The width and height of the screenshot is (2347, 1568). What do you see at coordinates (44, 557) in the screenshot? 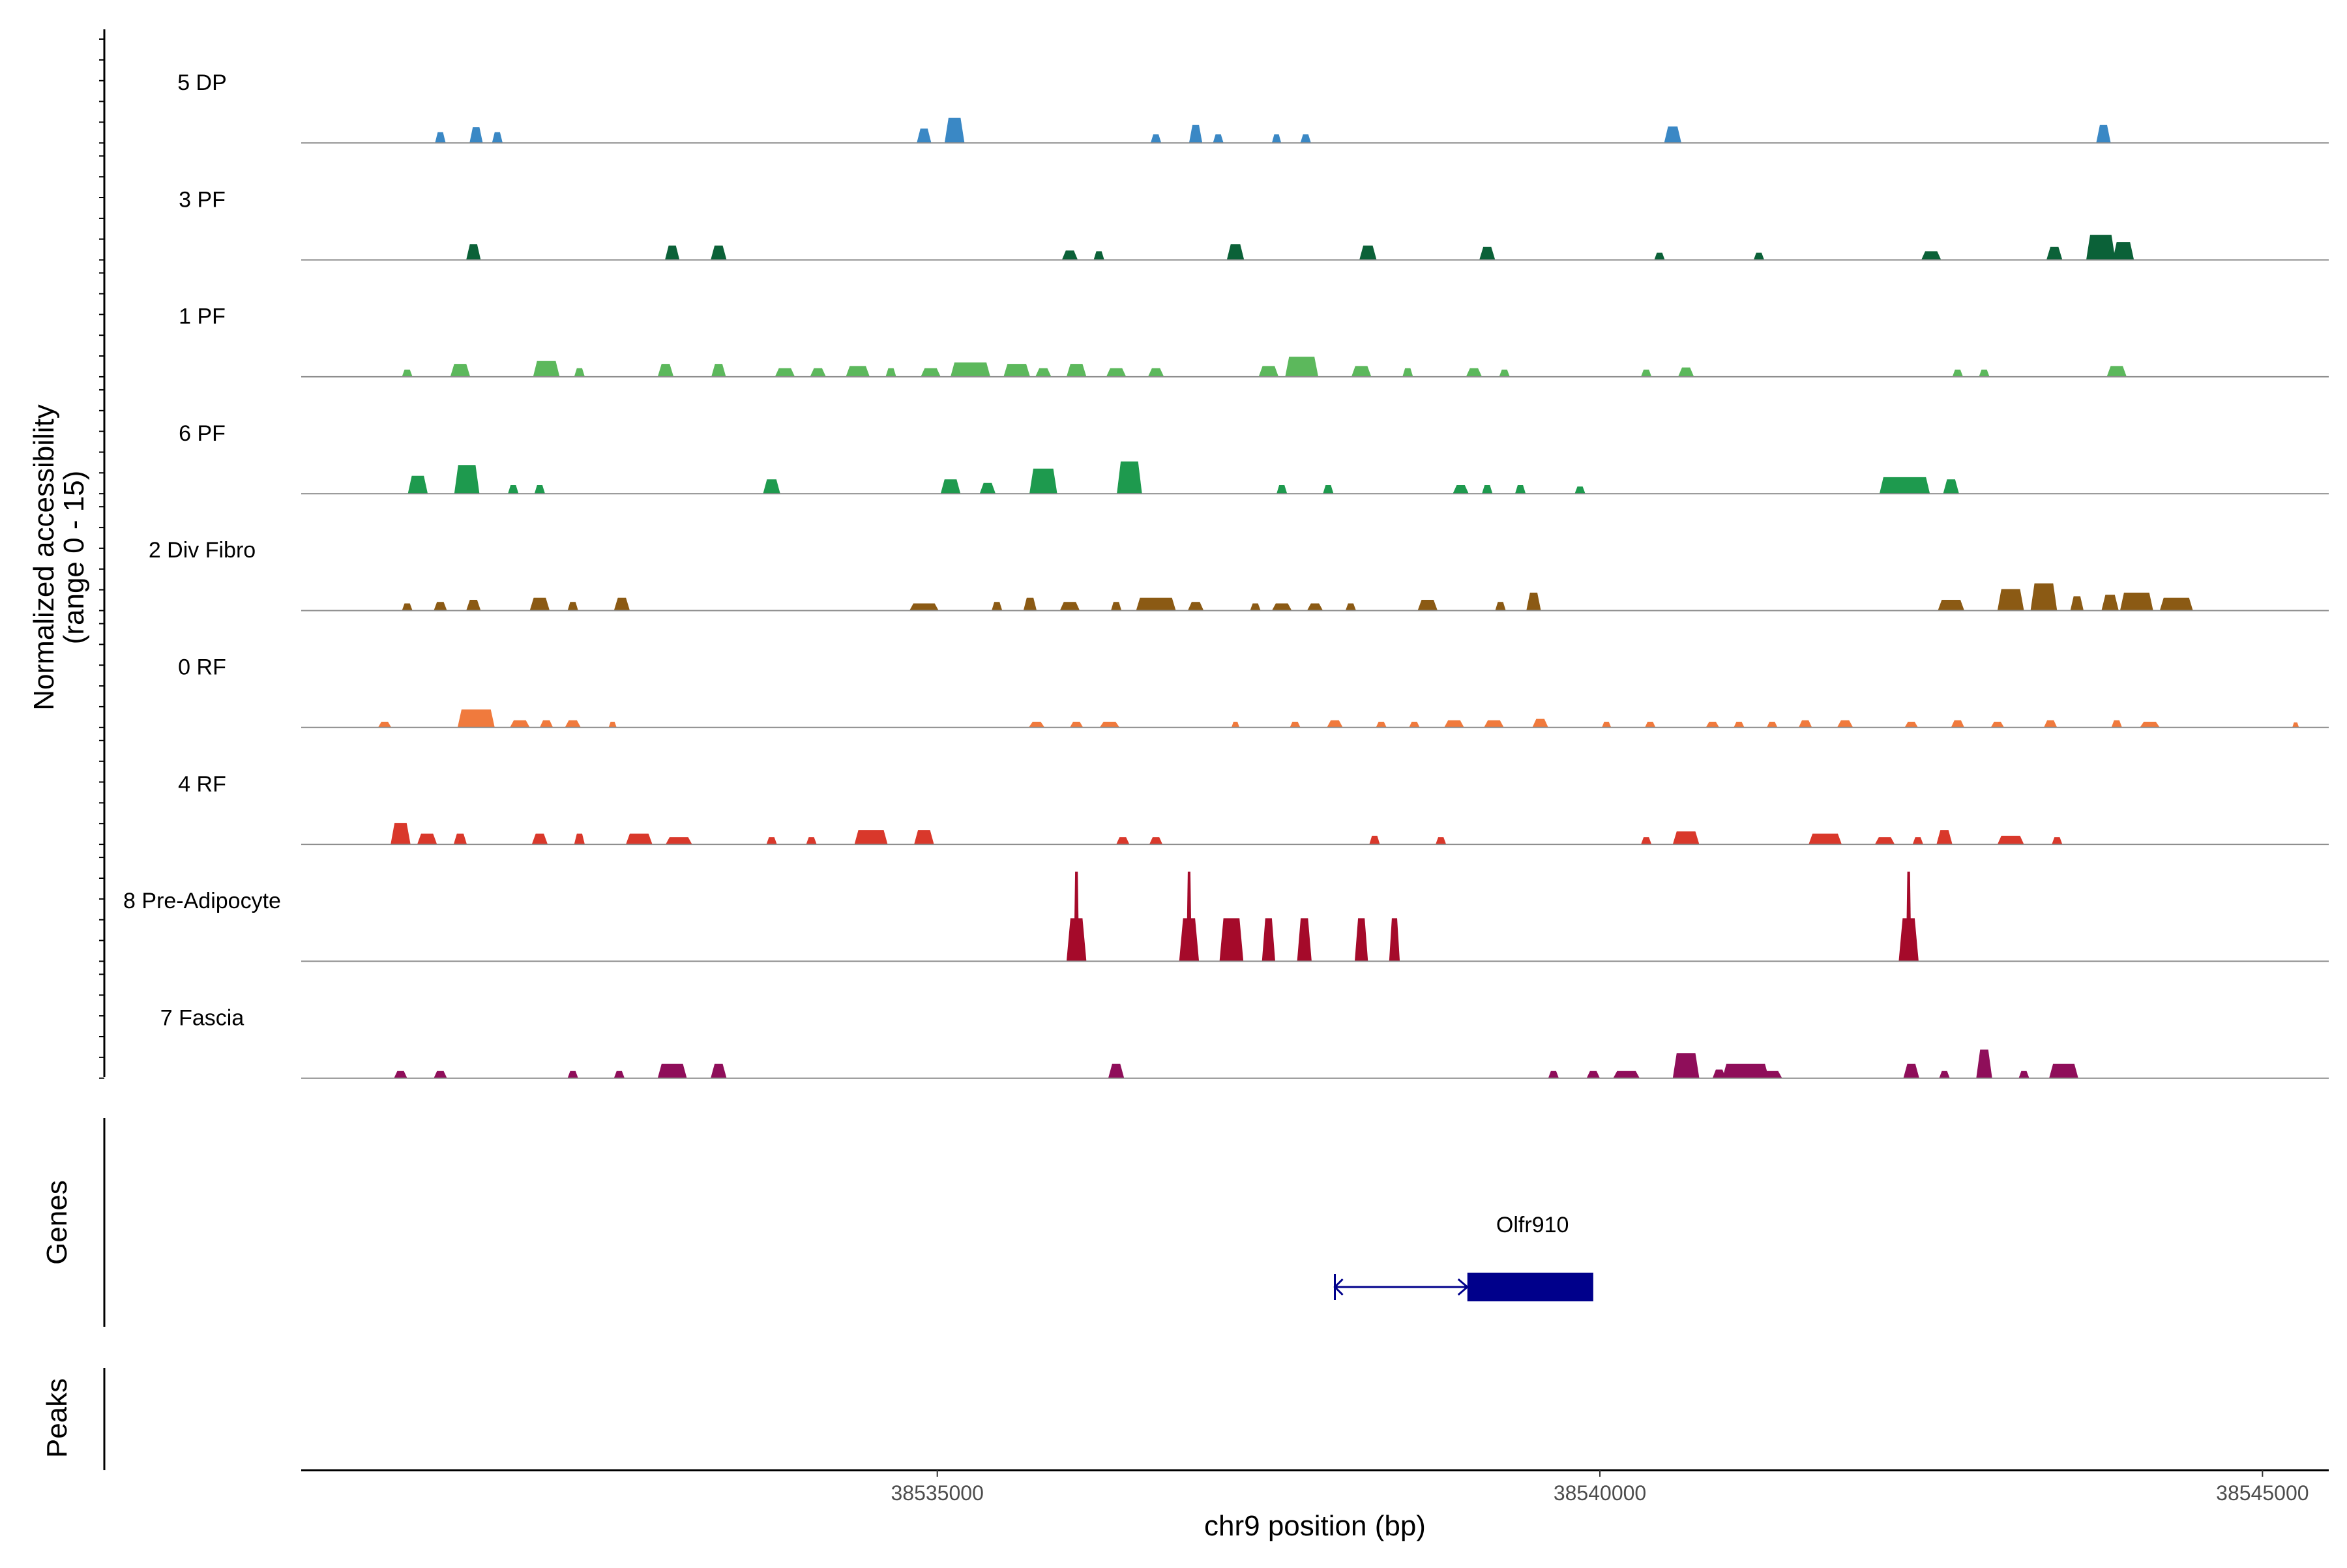
I see `y-axis-title-line: Normalized accessibility` at bounding box center [44, 557].